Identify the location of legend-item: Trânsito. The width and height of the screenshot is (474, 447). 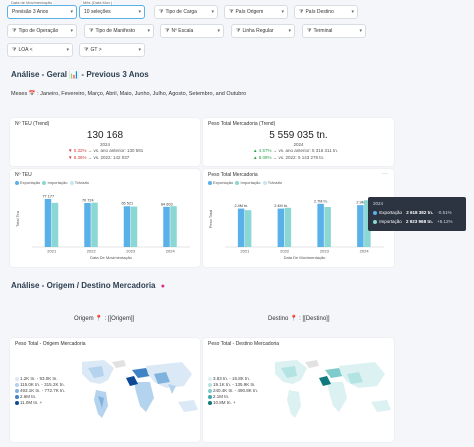
(82, 182).